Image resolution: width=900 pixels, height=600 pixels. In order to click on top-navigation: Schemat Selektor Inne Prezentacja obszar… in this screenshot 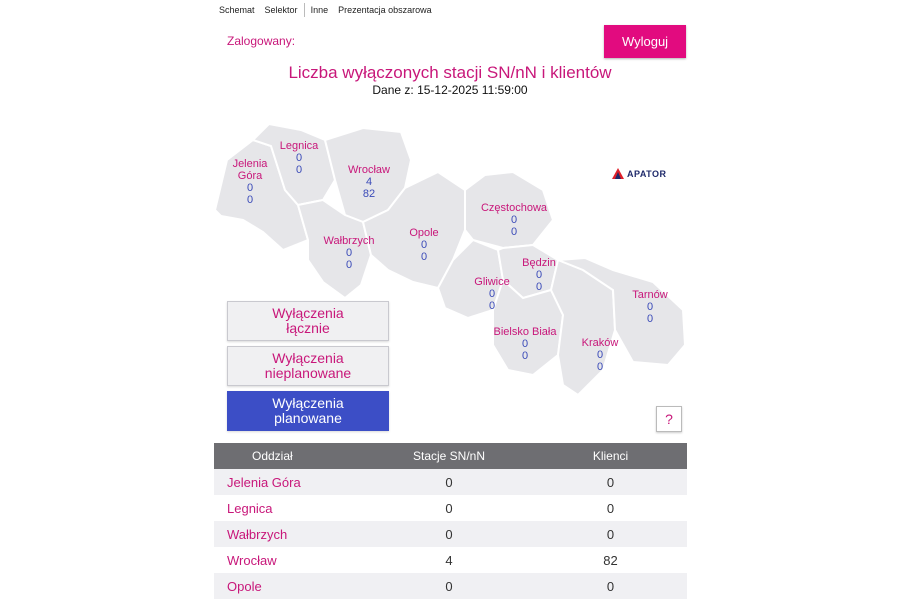, I will do `click(330, 10)`.